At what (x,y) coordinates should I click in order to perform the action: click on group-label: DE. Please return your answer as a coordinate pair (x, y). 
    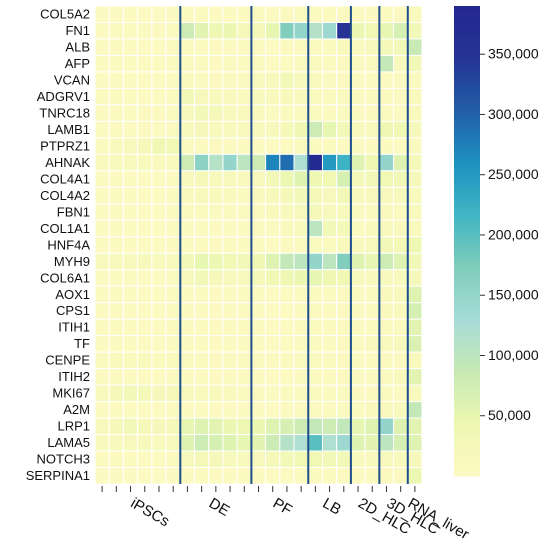
    Looking at the image, I should click on (219, 507).